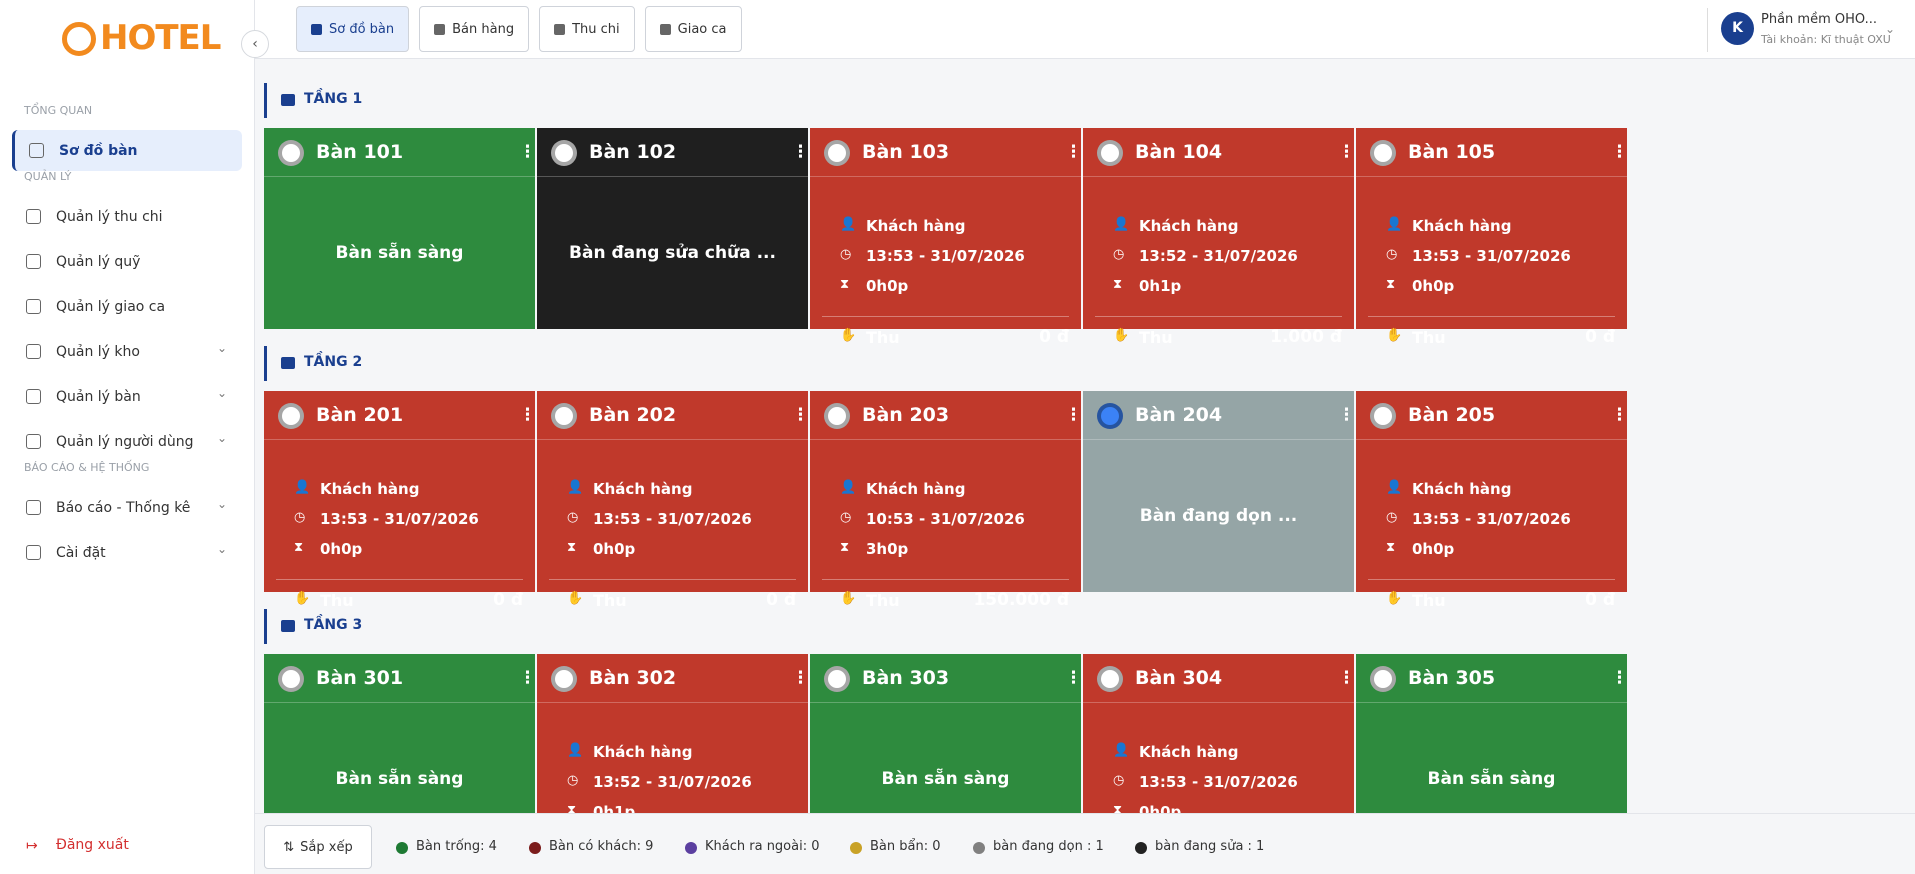 This screenshot has height=874, width=1915. I want to click on sort-icon: ⇅, so click(289, 847).